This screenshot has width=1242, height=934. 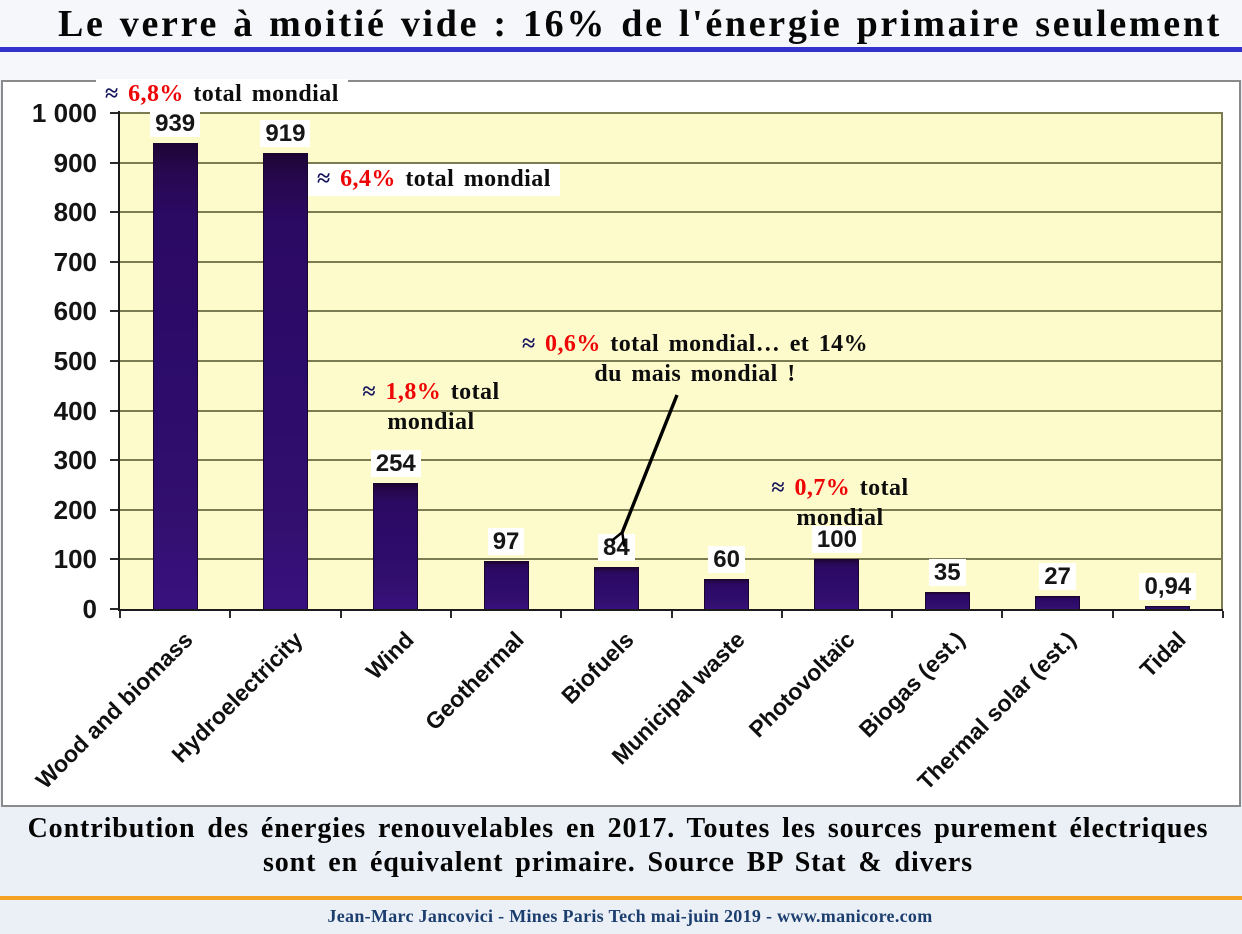 I want to click on value-text-wood-and-biomass: 939, so click(x=175, y=124).